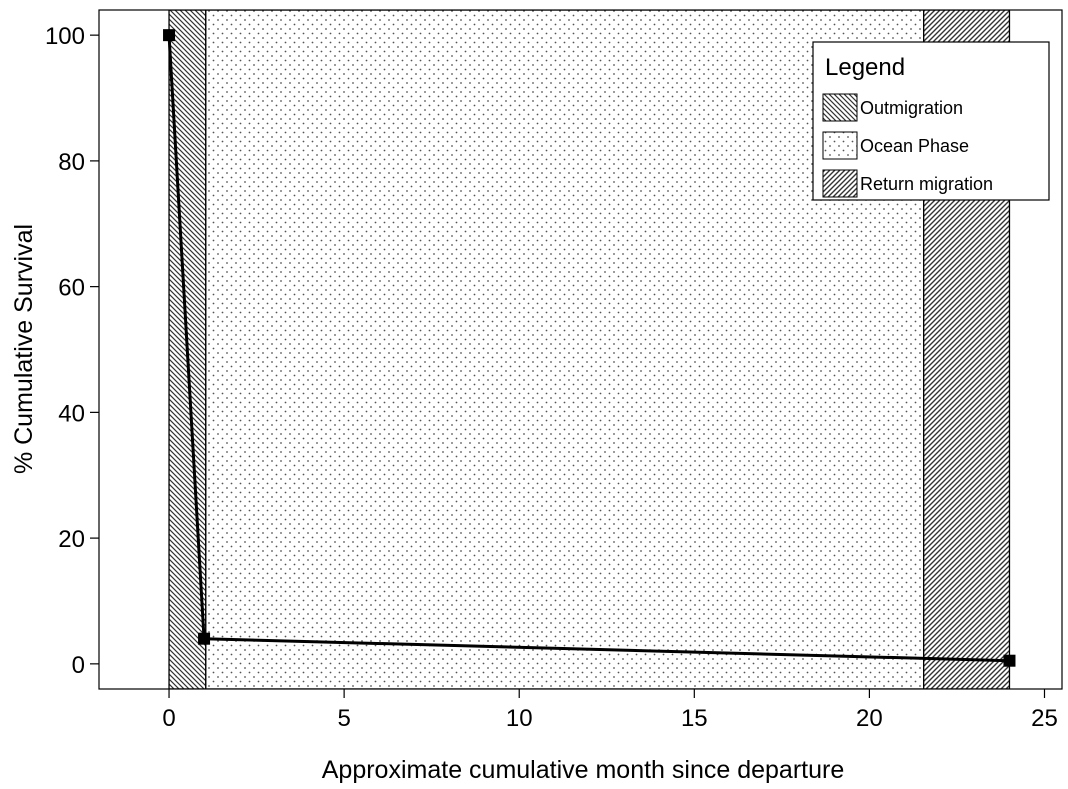  What do you see at coordinates (911, 108) in the screenshot?
I see `legend-entry-label: Outmigration` at bounding box center [911, 108].